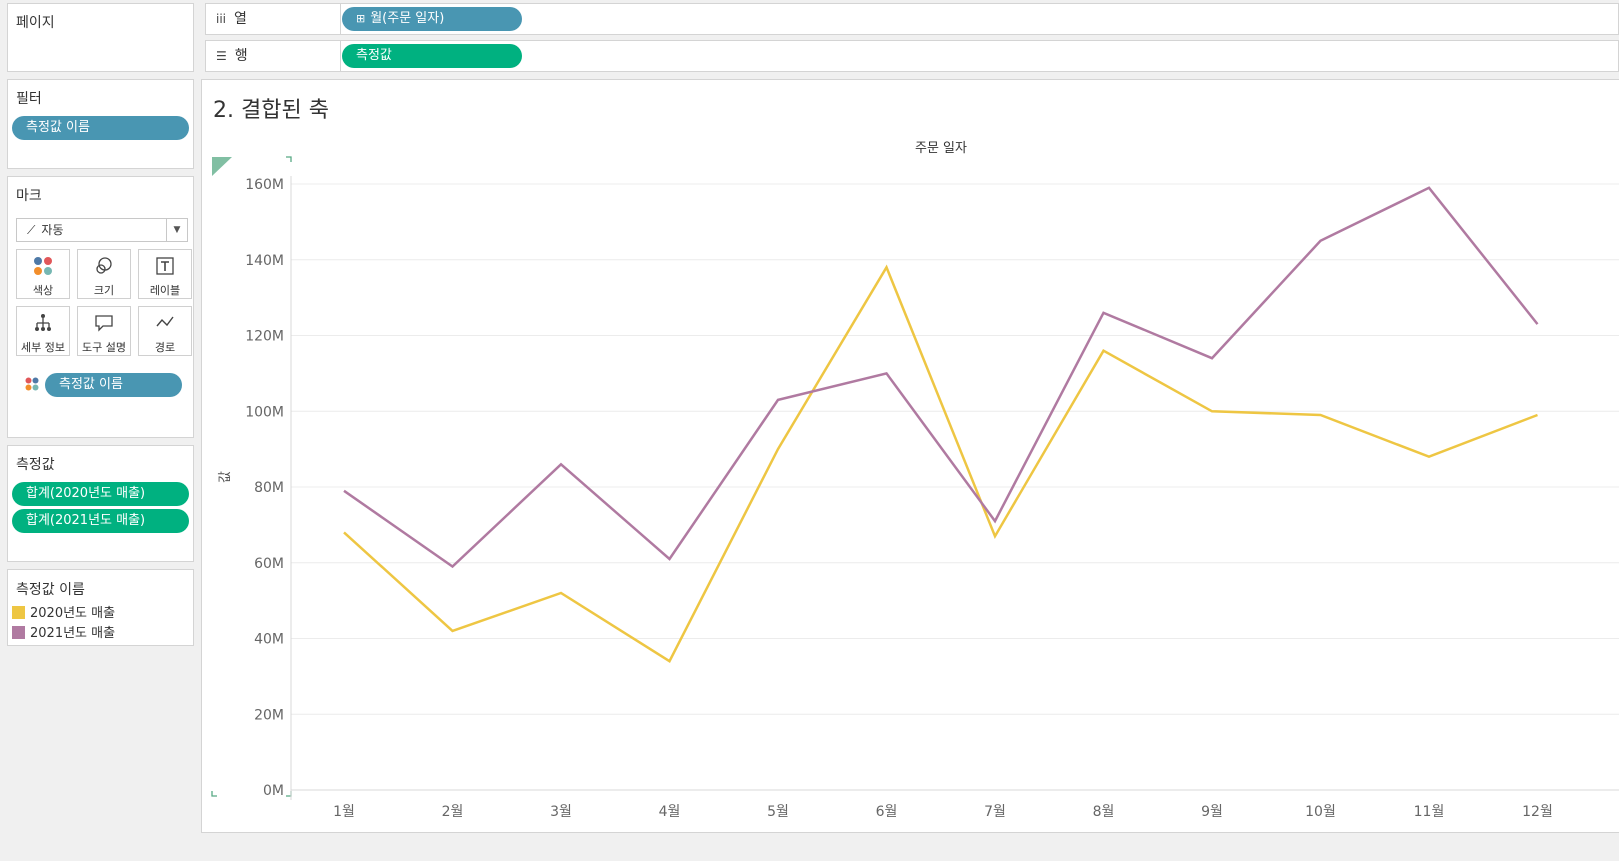 This screenshot has height=861, width=1619. Describe the element at coordinates (165, 326) in the screenshot. I see `path-icon` at that location.